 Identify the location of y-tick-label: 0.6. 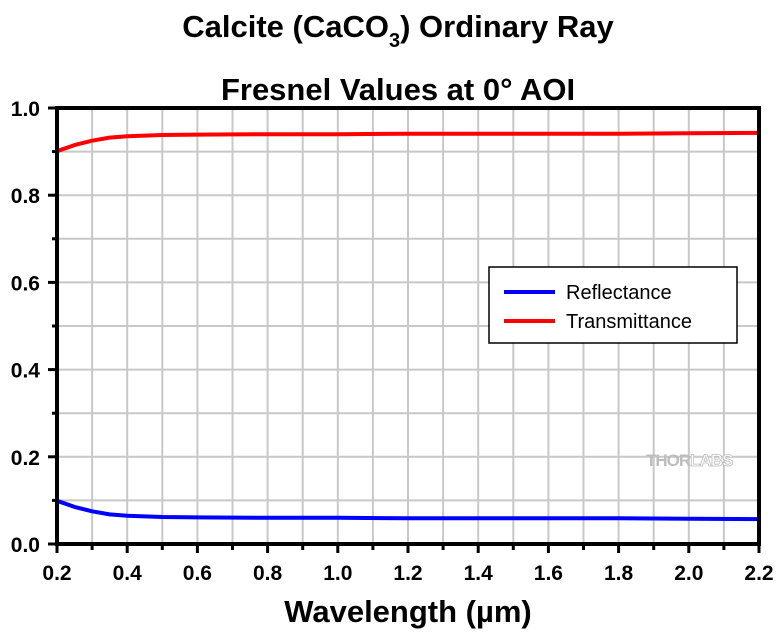
(25, 283).